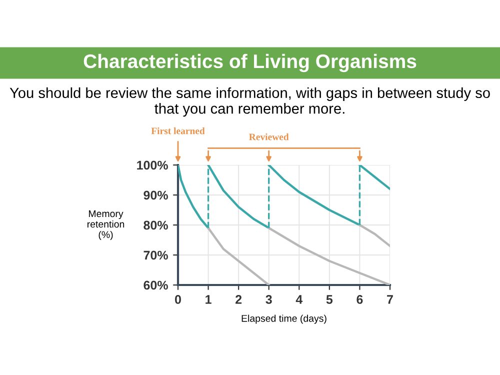 This screenshot has height=375, width=500. I want to click on x-tick-label: 0, so click(178, 299).